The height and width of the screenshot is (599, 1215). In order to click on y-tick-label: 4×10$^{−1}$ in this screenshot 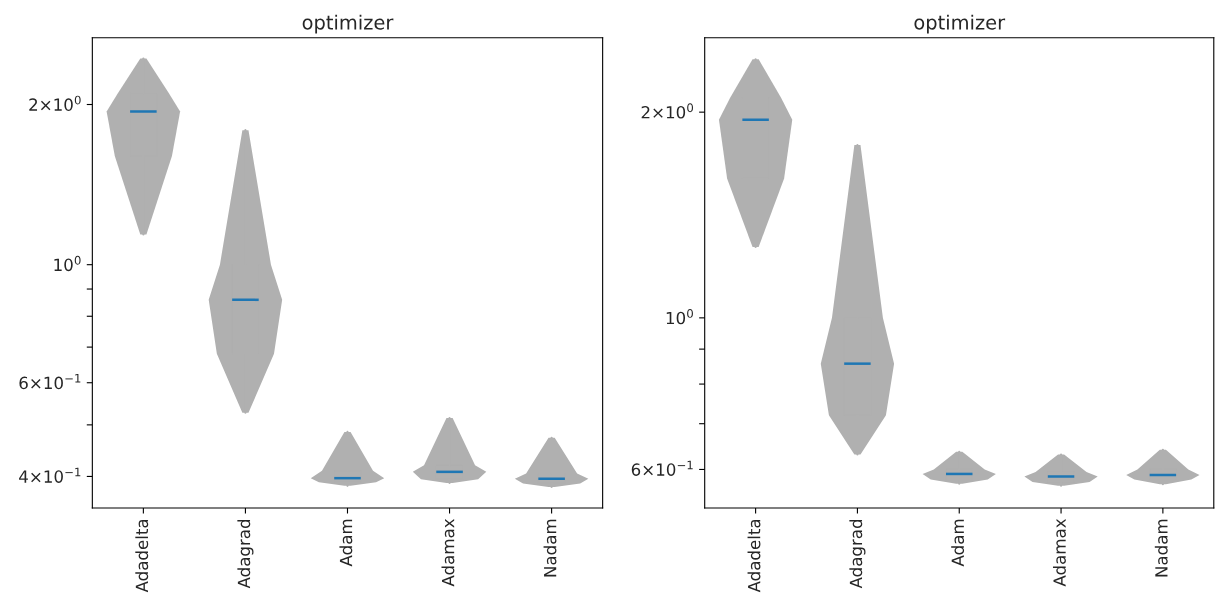, I will do `click(50, 475)`.